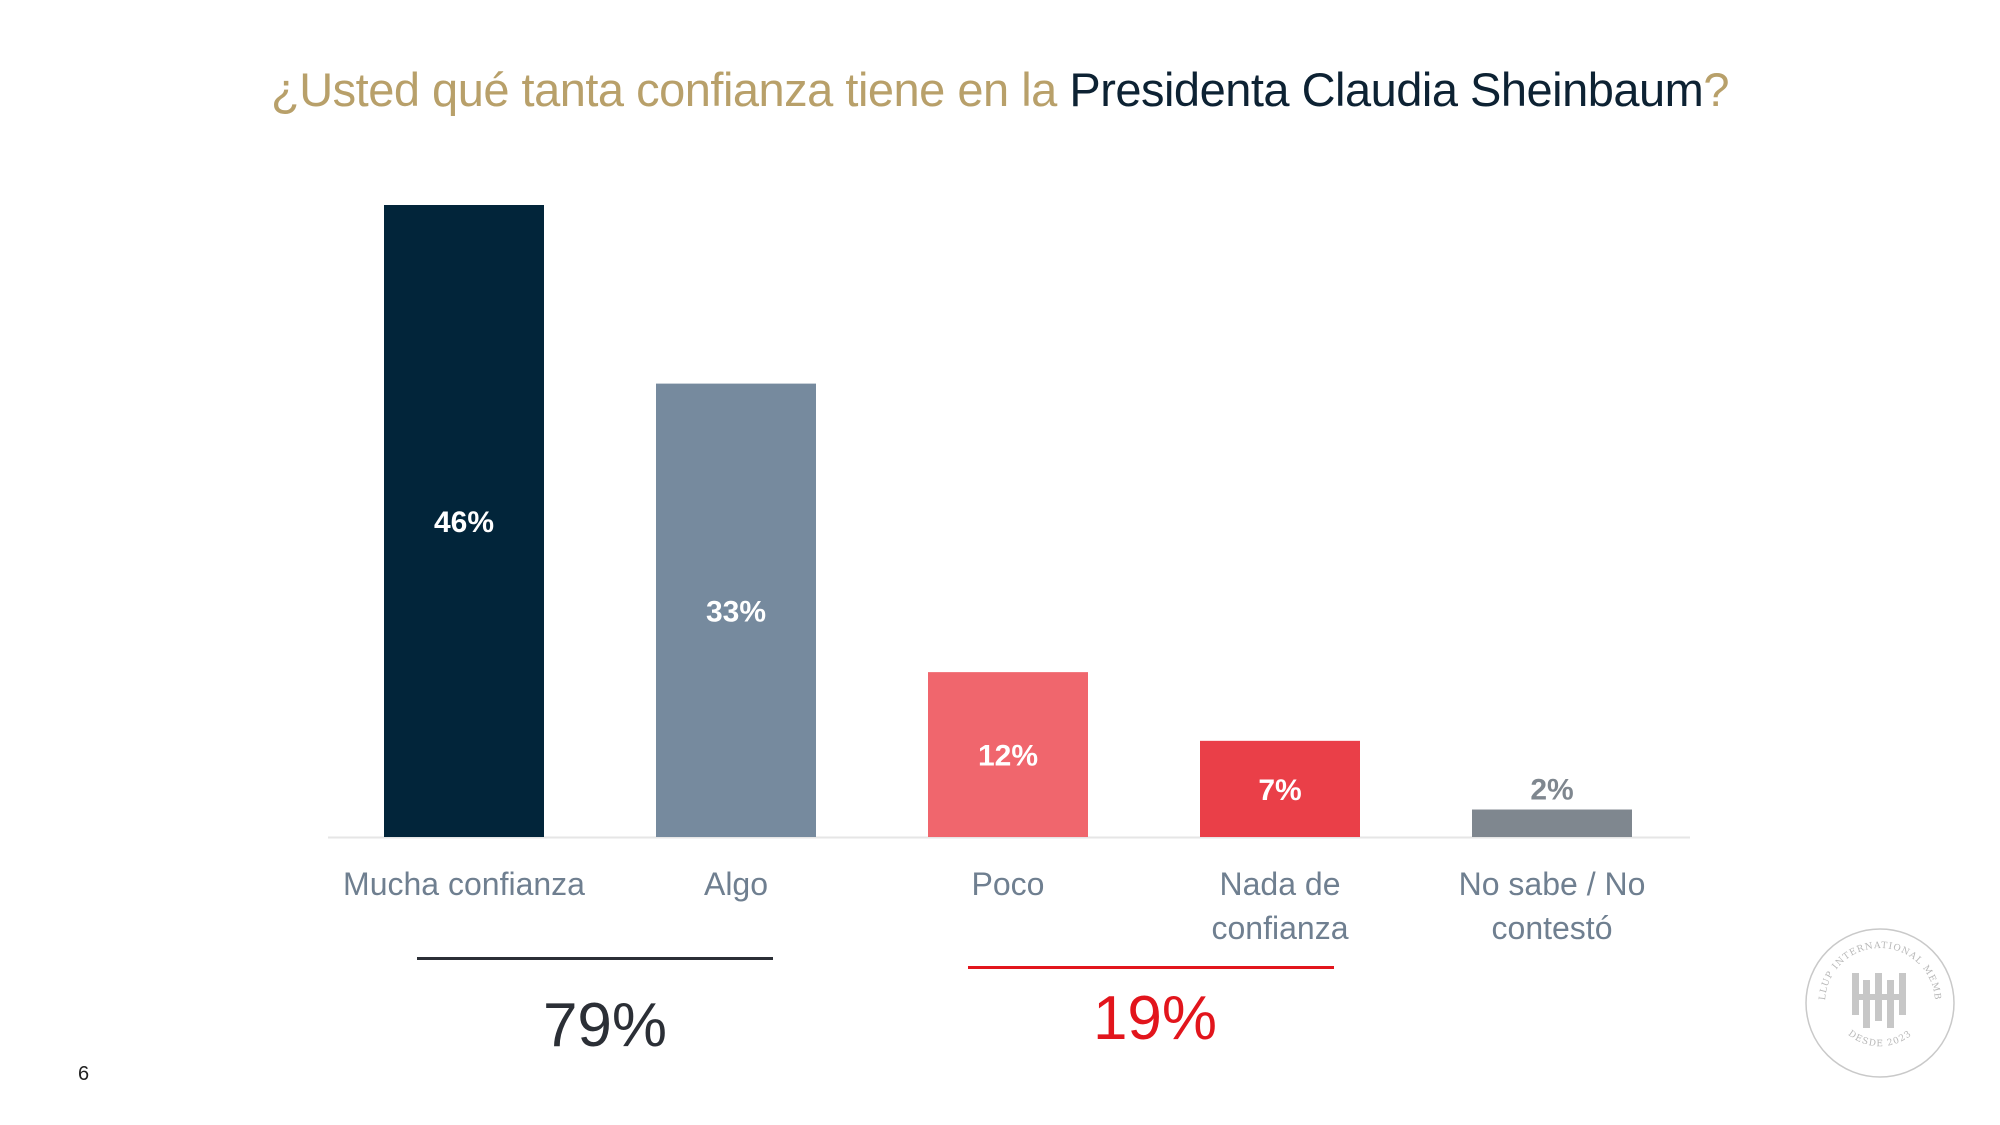  I want to click on category-label-poco: Poco, so click(1008, 884).